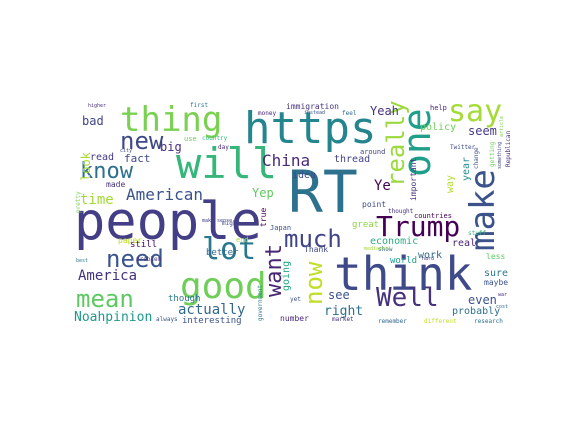 The height and width of the screenshot is (432, 576). What do you see at coordinates (286, 275) in the screenshot?
I see `word-going: going` at bounding box center [286, 275].